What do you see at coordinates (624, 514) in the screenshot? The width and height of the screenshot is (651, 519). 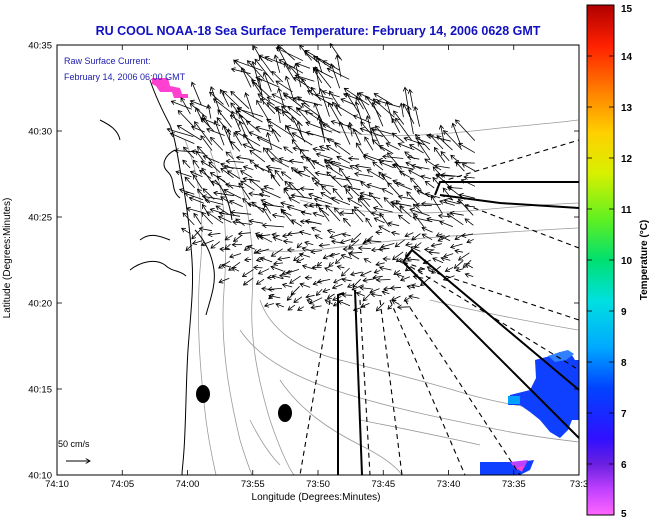 I see `colorbar-tick-label: 5` at bounding box center [624, 514].